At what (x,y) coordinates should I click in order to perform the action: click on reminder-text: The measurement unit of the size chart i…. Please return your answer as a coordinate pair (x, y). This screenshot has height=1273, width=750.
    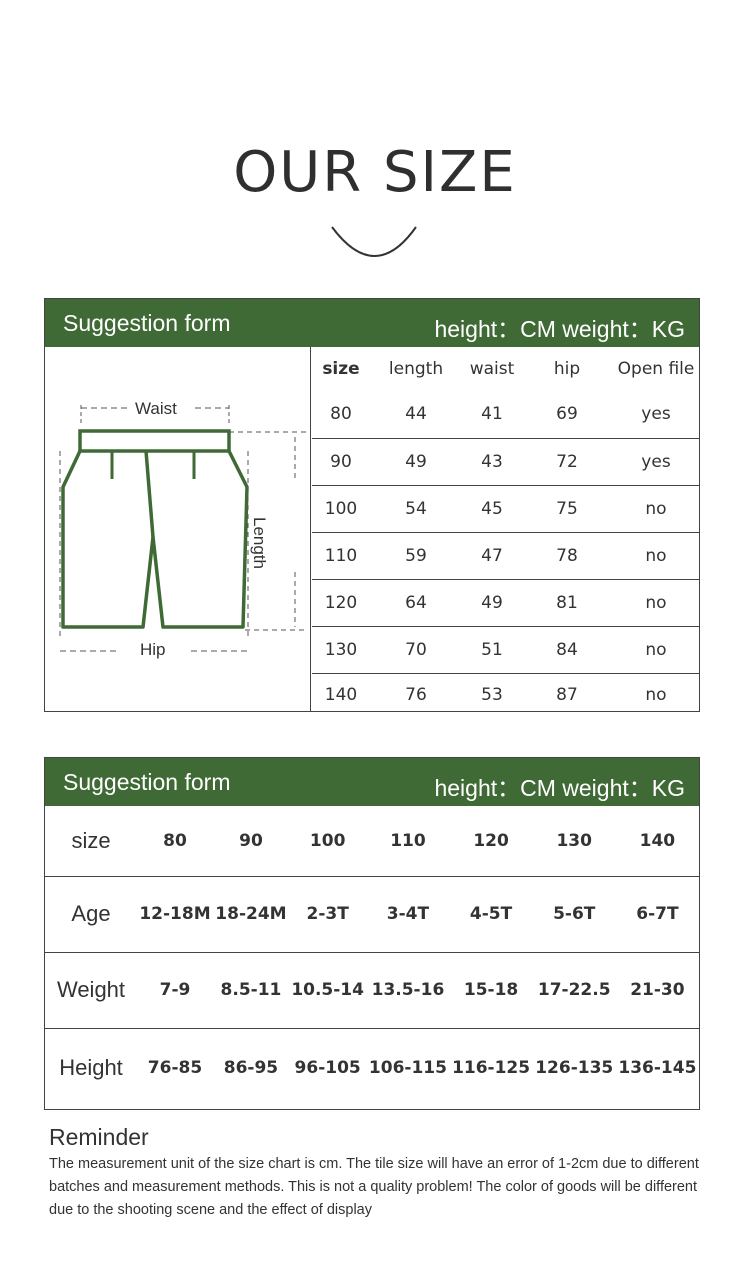
    Looking at the image, I should click on (374, 1187).